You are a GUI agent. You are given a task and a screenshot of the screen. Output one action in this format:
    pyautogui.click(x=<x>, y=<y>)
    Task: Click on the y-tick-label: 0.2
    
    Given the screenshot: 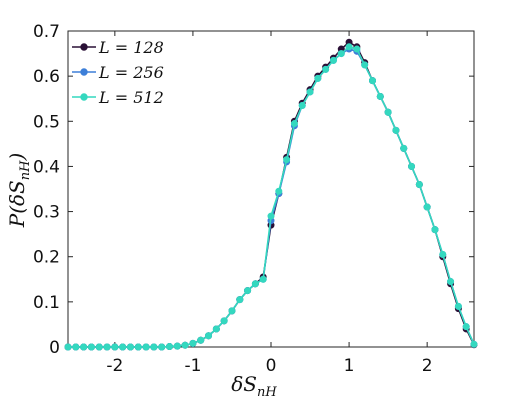 What is the action you would take?
    pyautogui.click(x=46, y=258)
    